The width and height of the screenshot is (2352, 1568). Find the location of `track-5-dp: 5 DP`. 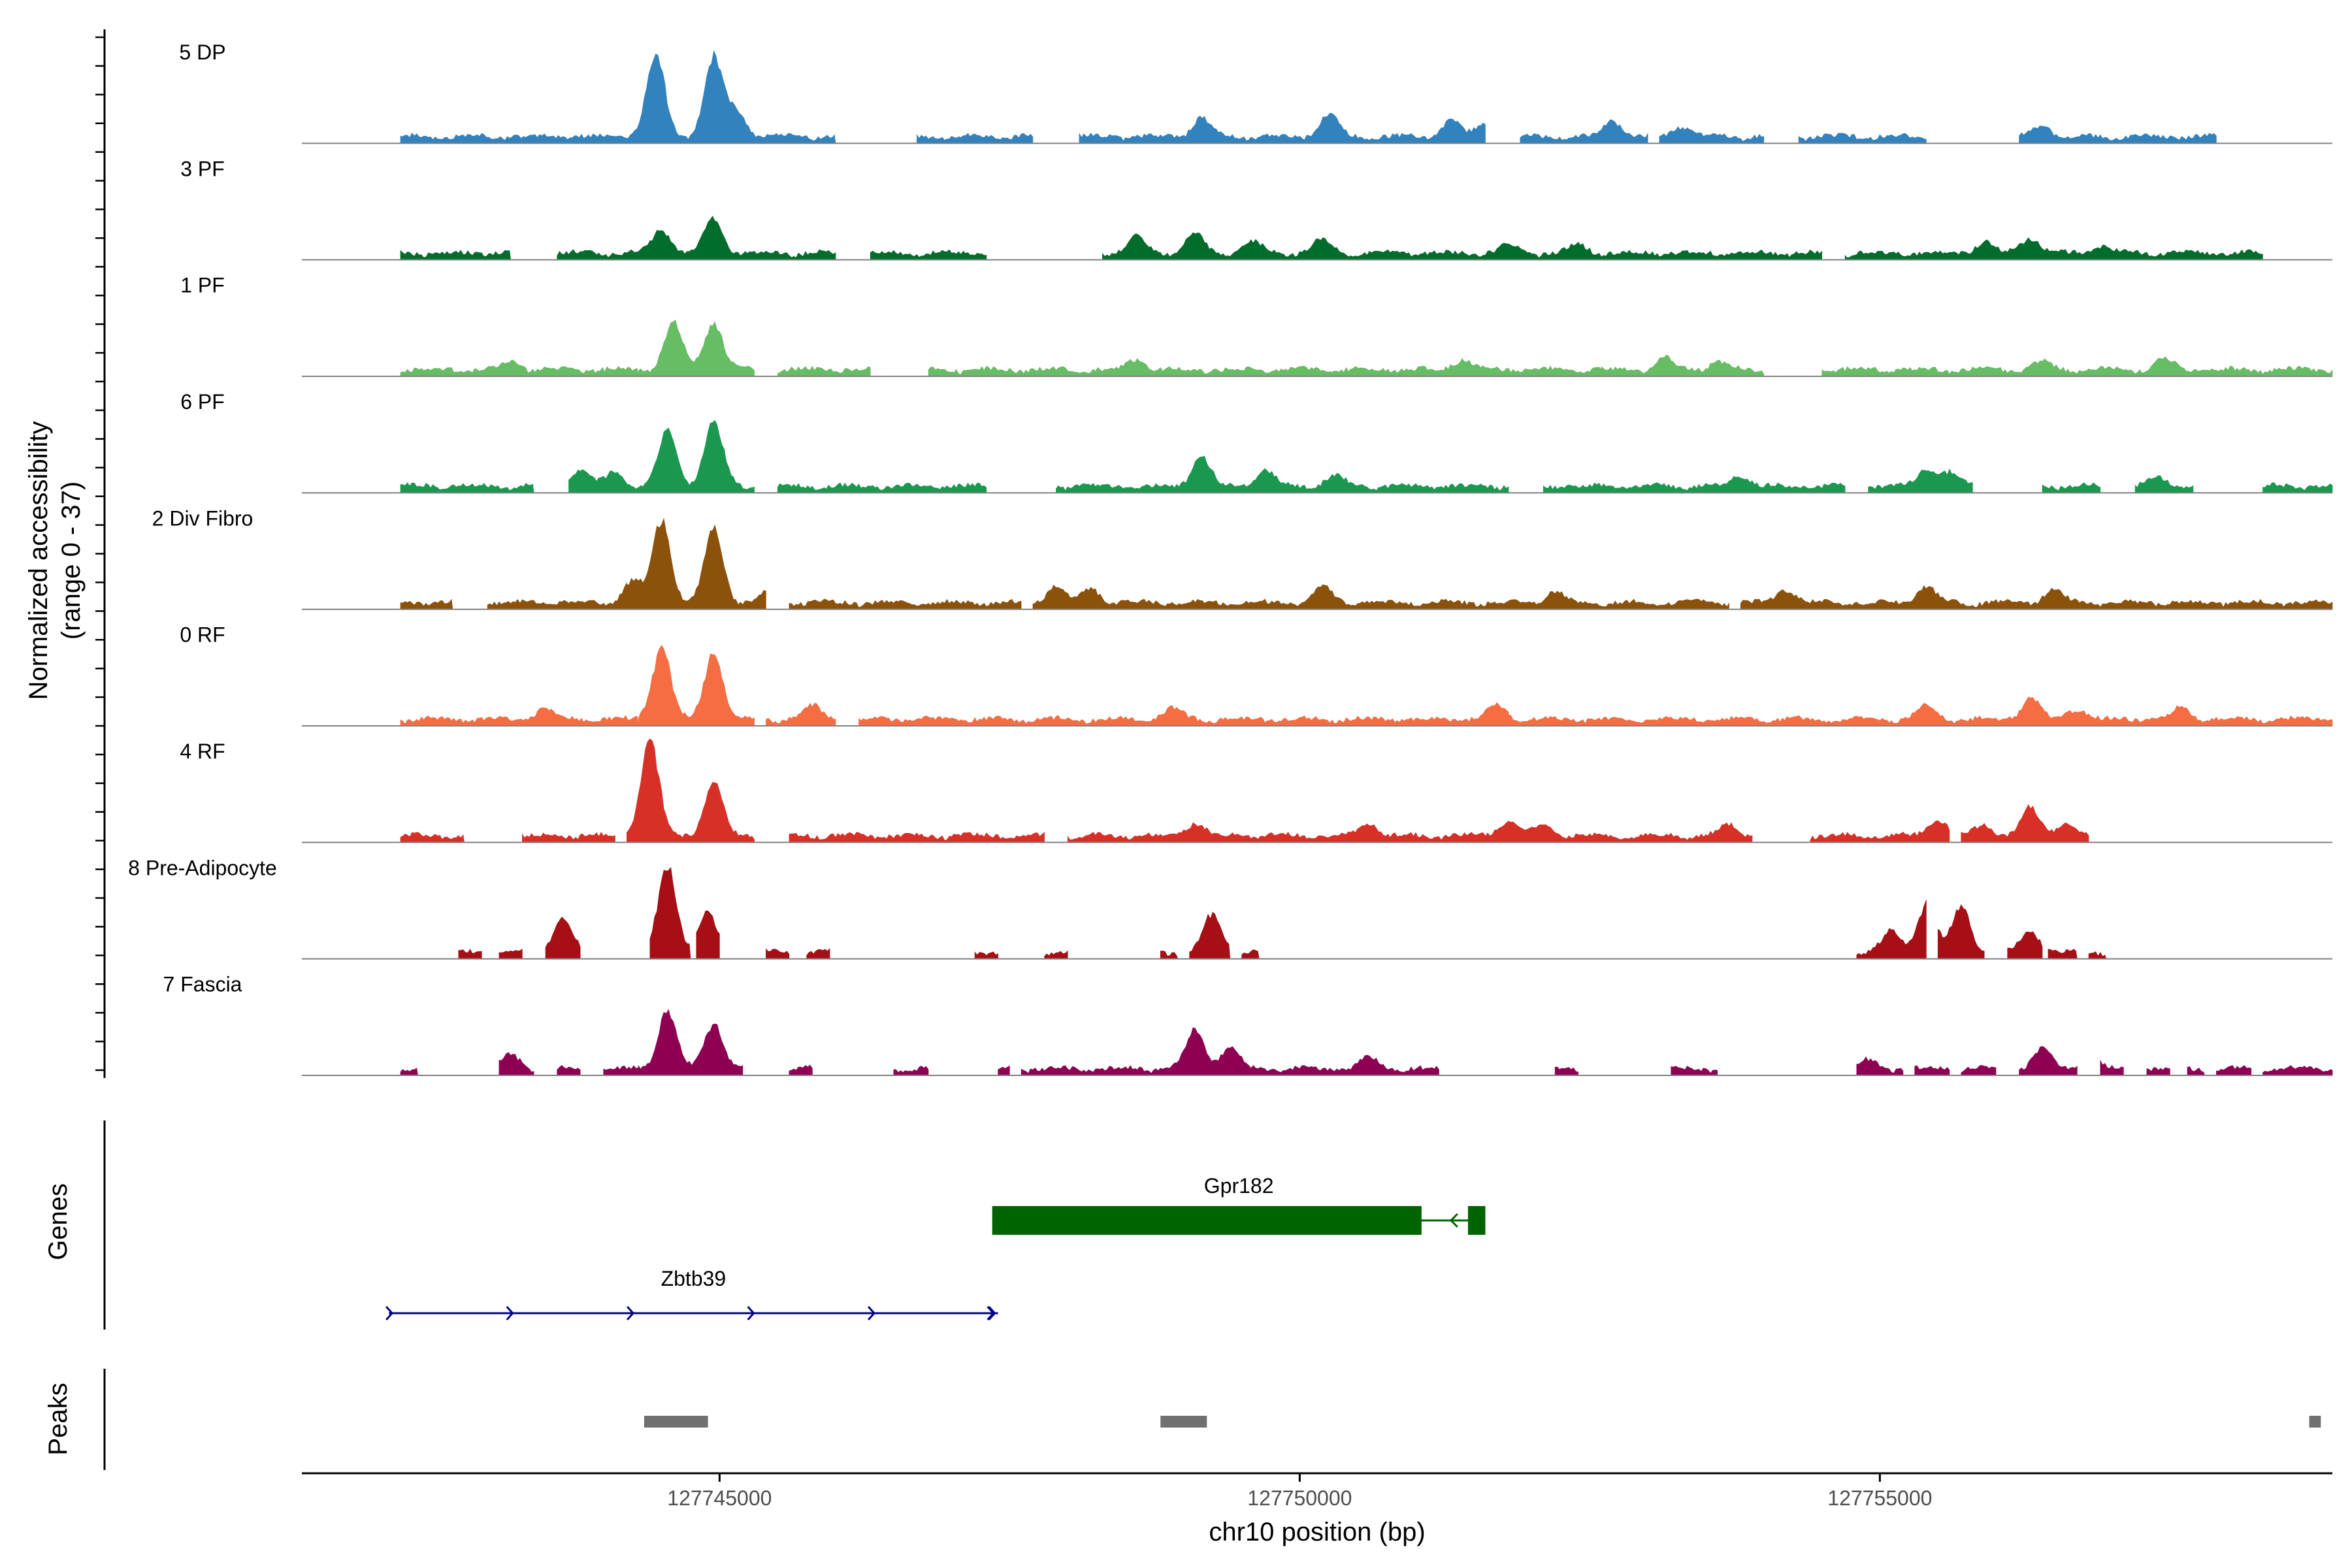

track-5-dp: 5 DP is located at coordinates (1255, 92).